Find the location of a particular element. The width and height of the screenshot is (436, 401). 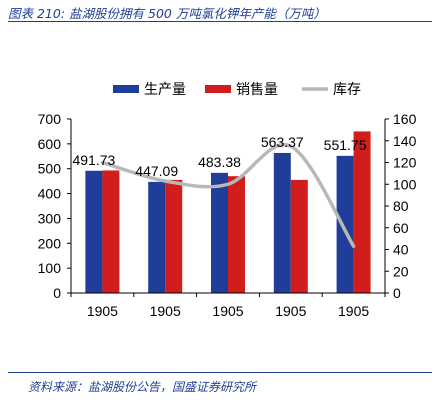

figure-source: 资料来源：盐湖股份公告，国盛证券研究所 is located at coordinates (142, 387).